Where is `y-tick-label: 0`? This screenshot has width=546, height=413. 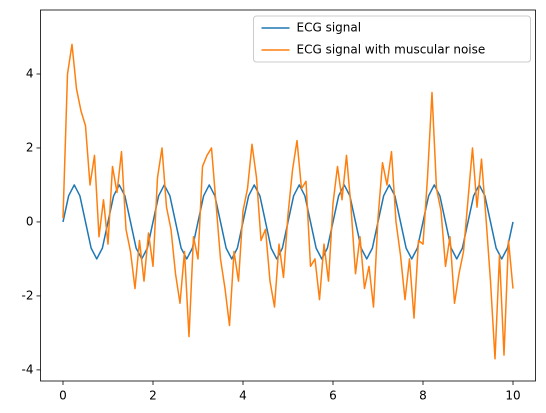 y-tick-label: 0 is located at coordinates (30, 221).